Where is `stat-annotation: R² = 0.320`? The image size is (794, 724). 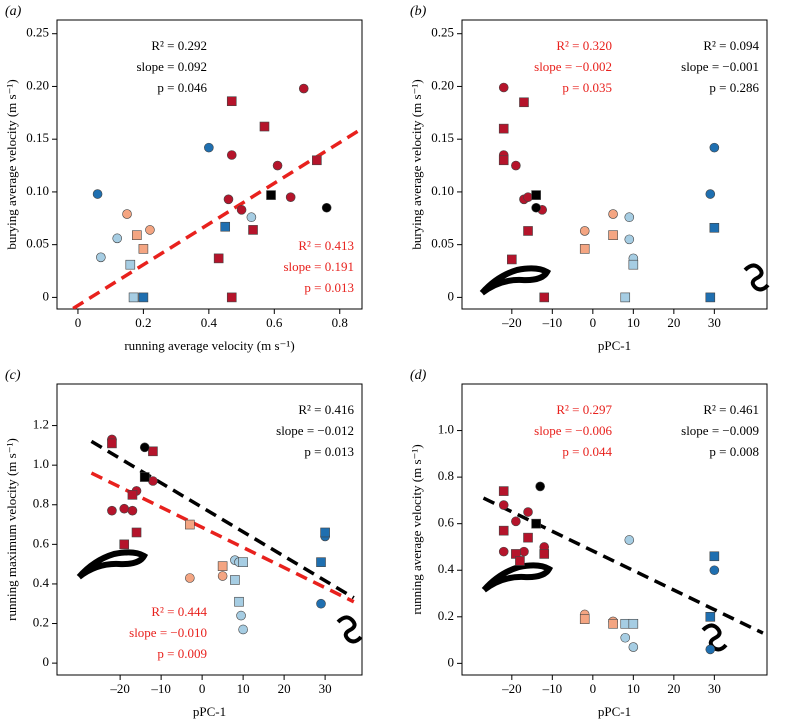
stat-annotation: R² = 0.320 is located at coordinates (584, 45).